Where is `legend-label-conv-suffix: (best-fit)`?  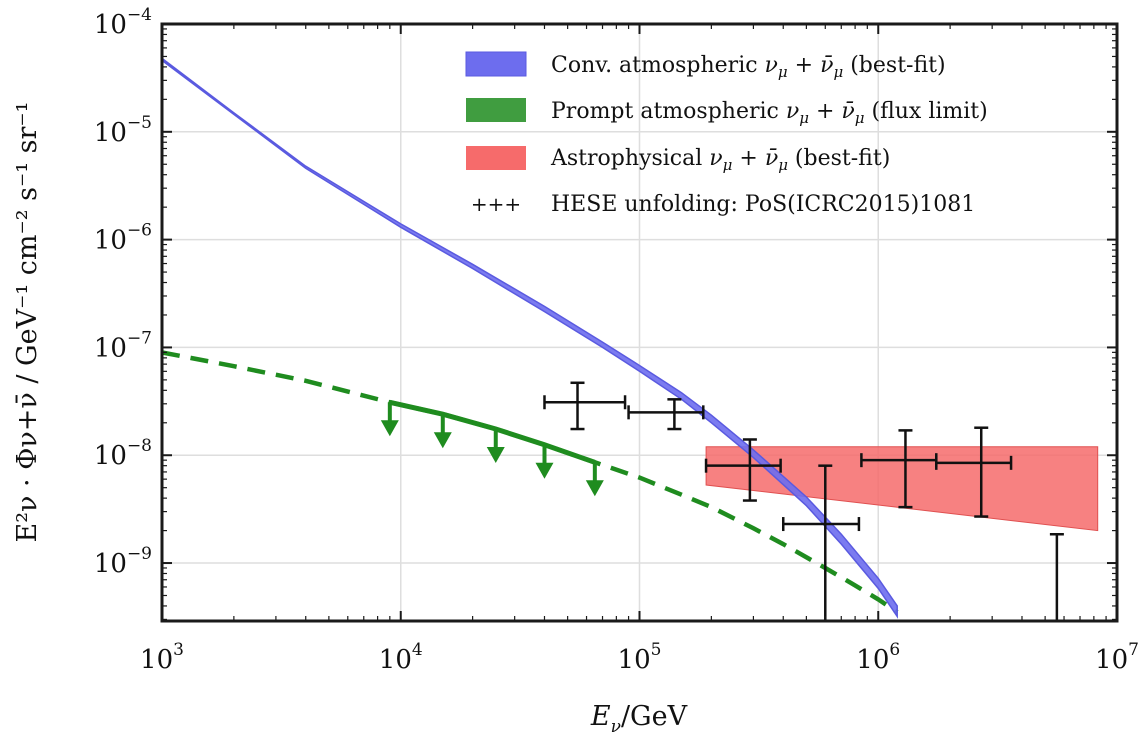
legend-label-conv-suffix: (best-fit) is located at coordinates (894, 65).